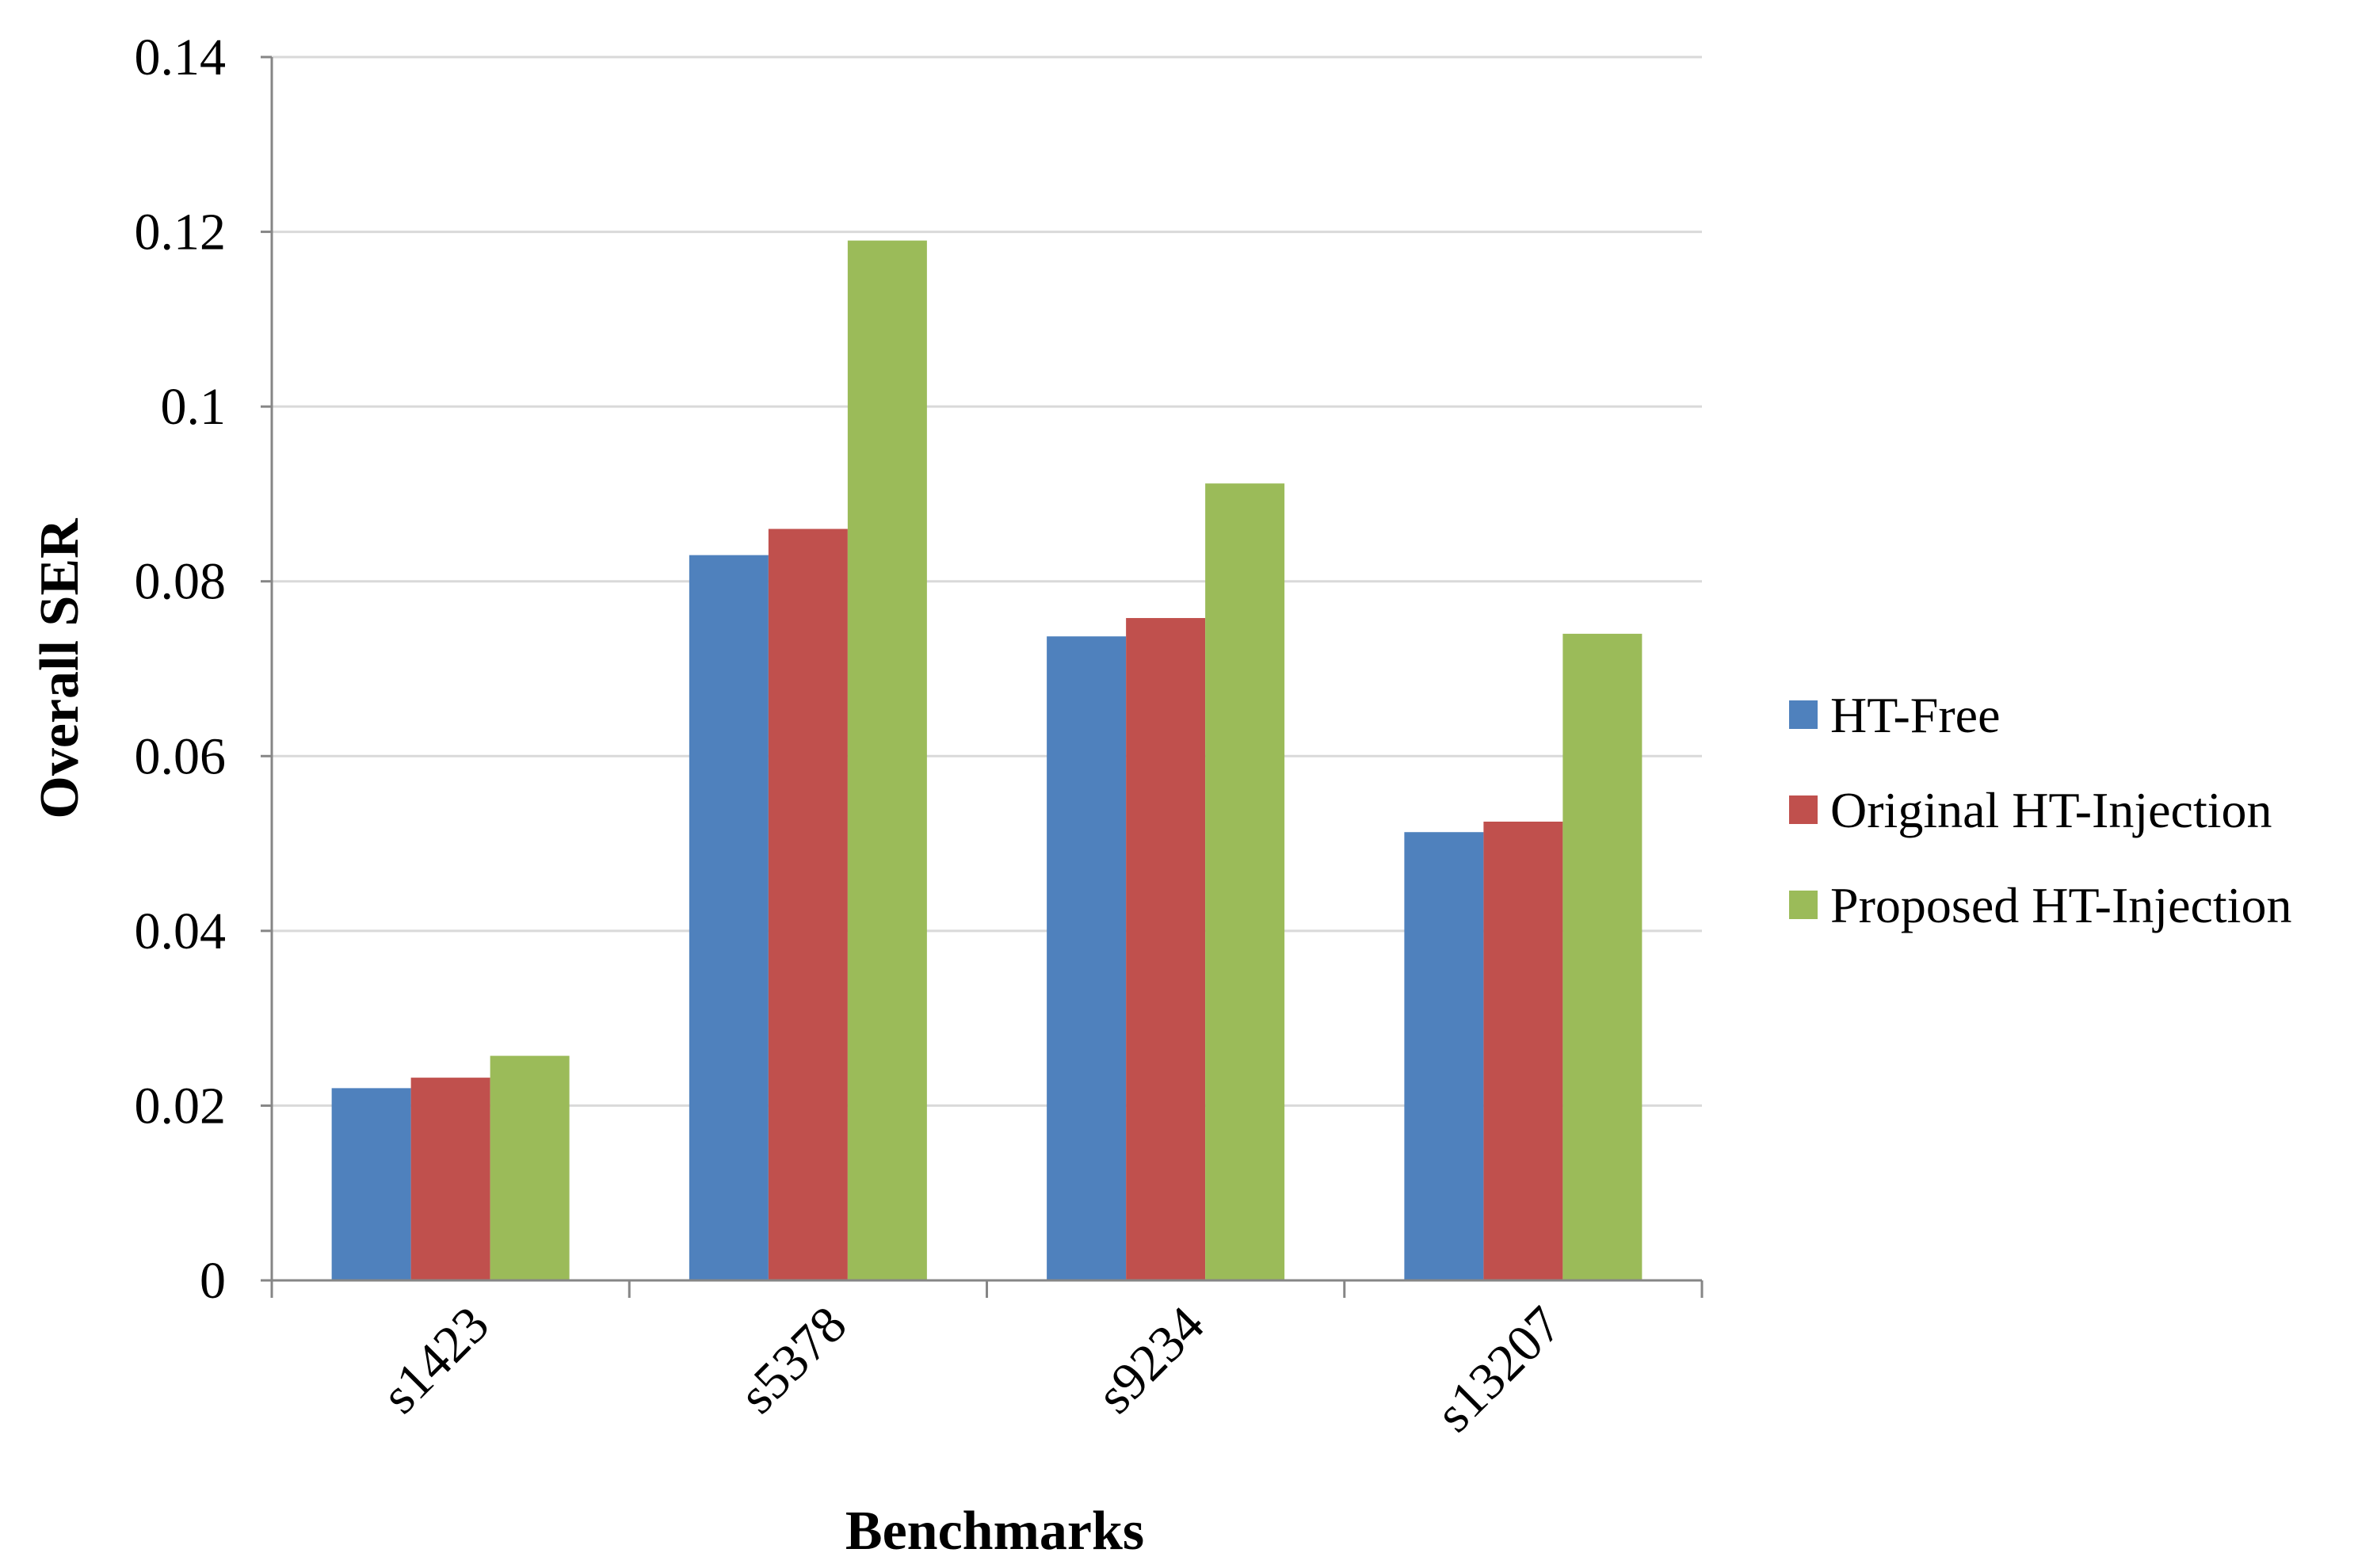 The height and width of the screenshot is (1568, 2377). What do you see at coordinates (1915, 715) in the screenshot?
I see `legend-label: HT-Free` at bounding box center [1915, 715].